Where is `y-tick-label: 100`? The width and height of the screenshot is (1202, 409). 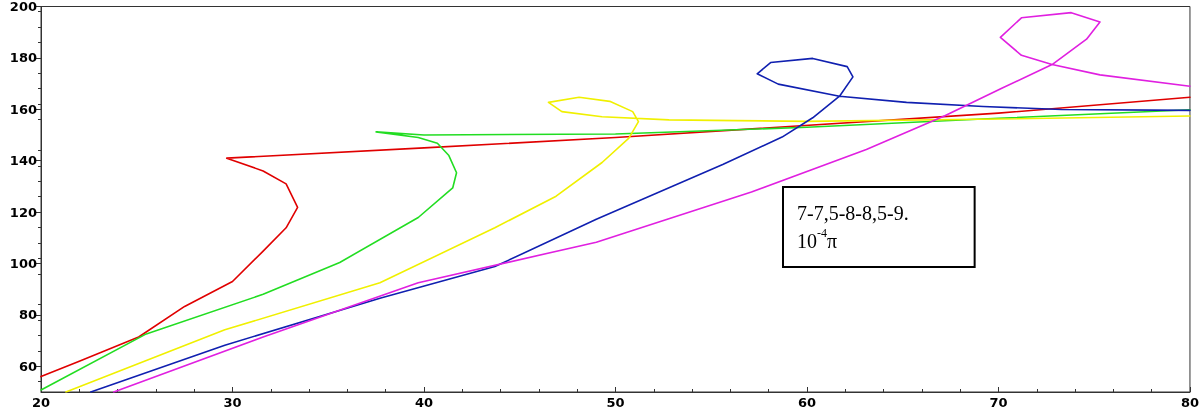
y-tick-label: 100 is located at coordinates (23, 263).